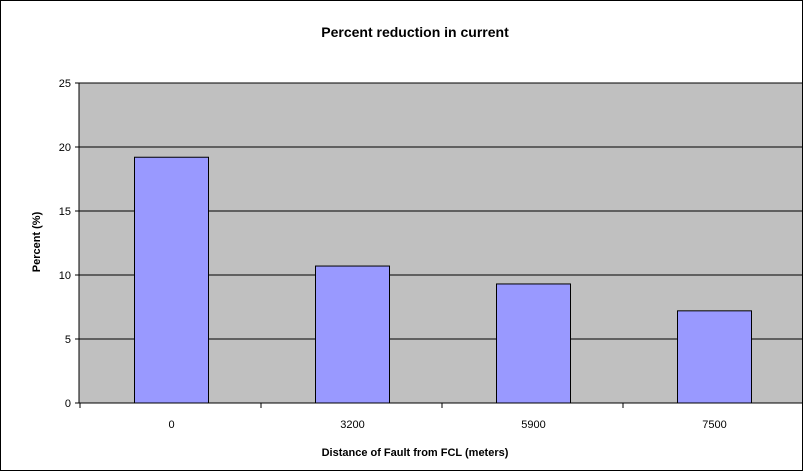  Describe the element at coordinates (65, 276) in the screenshot. I see `y-tick-label: 10` at that location.